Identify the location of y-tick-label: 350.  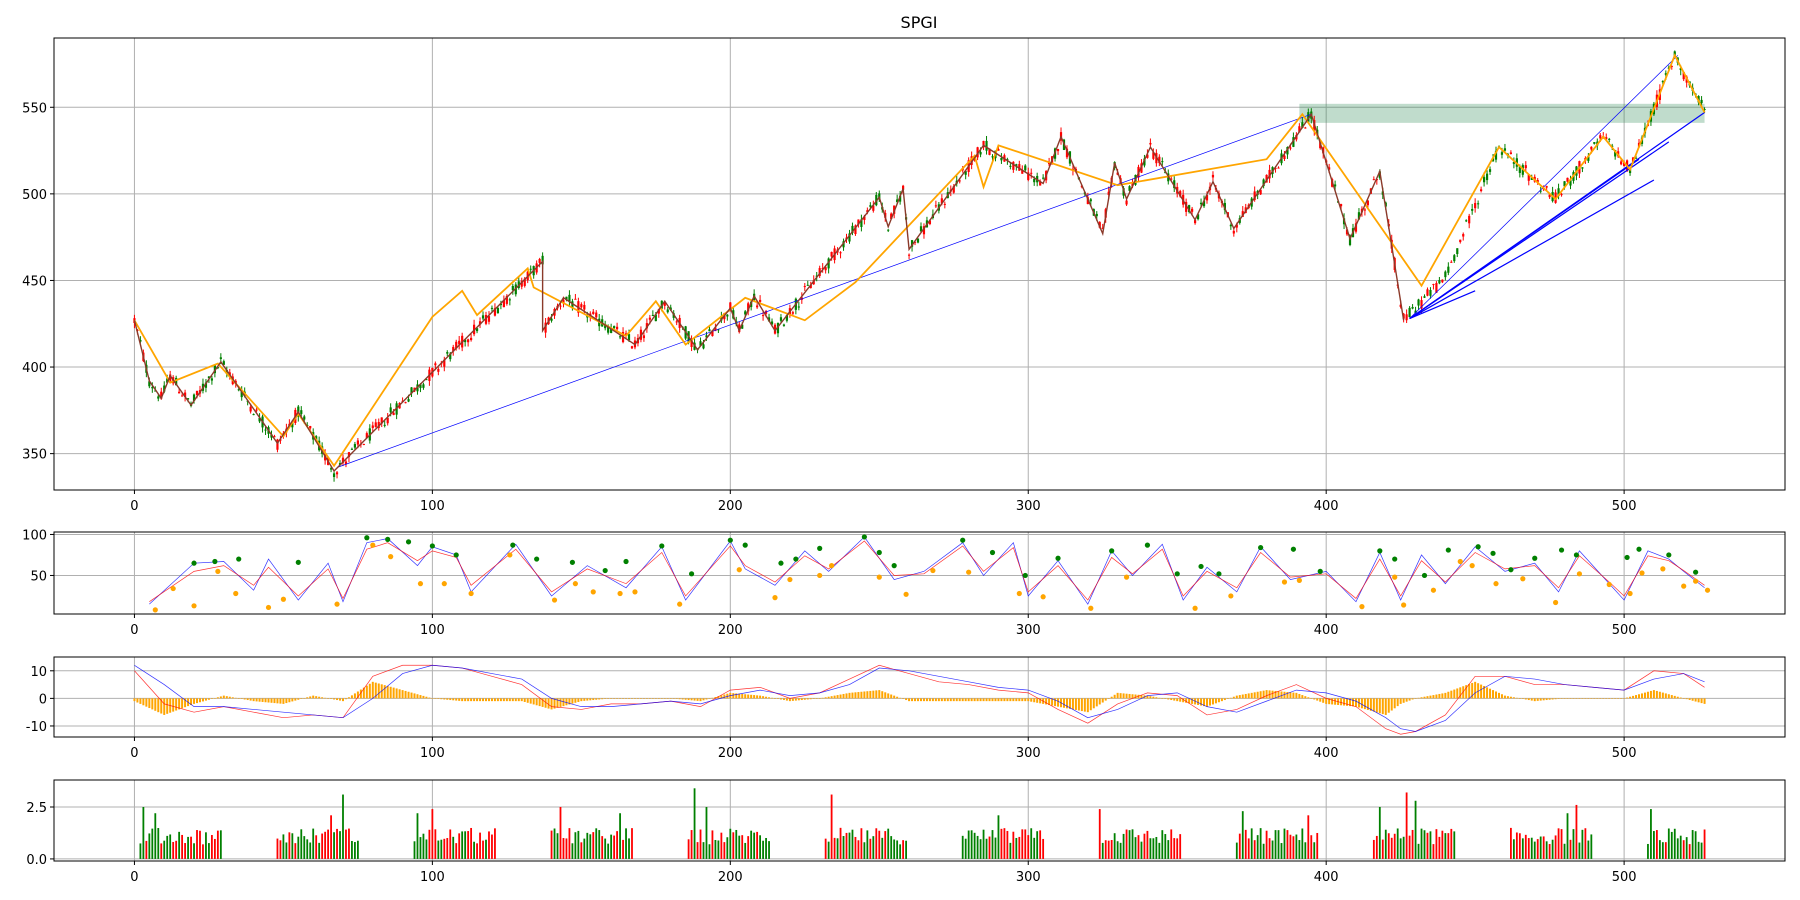
(34, 455).